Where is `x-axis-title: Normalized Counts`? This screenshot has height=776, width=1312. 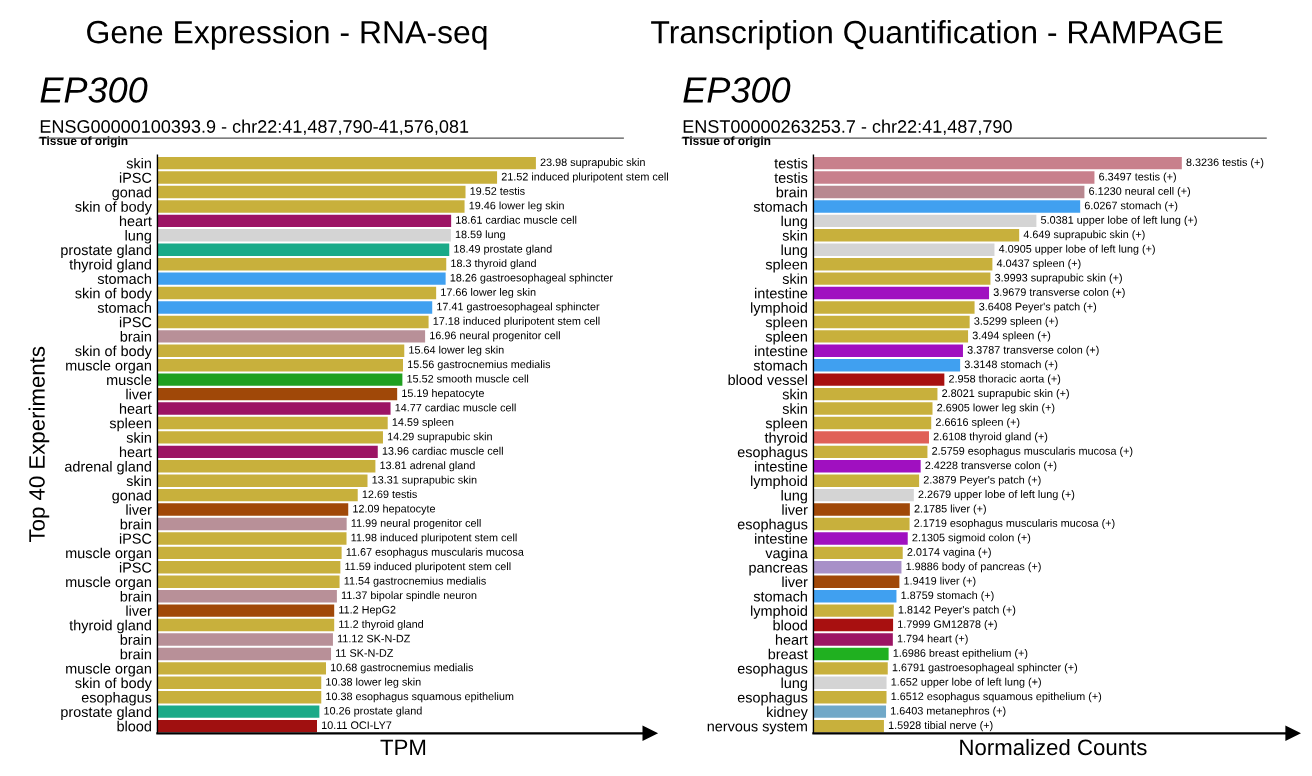 x-axis-title: Normalized Counts is located at coordinates (1053, 747).